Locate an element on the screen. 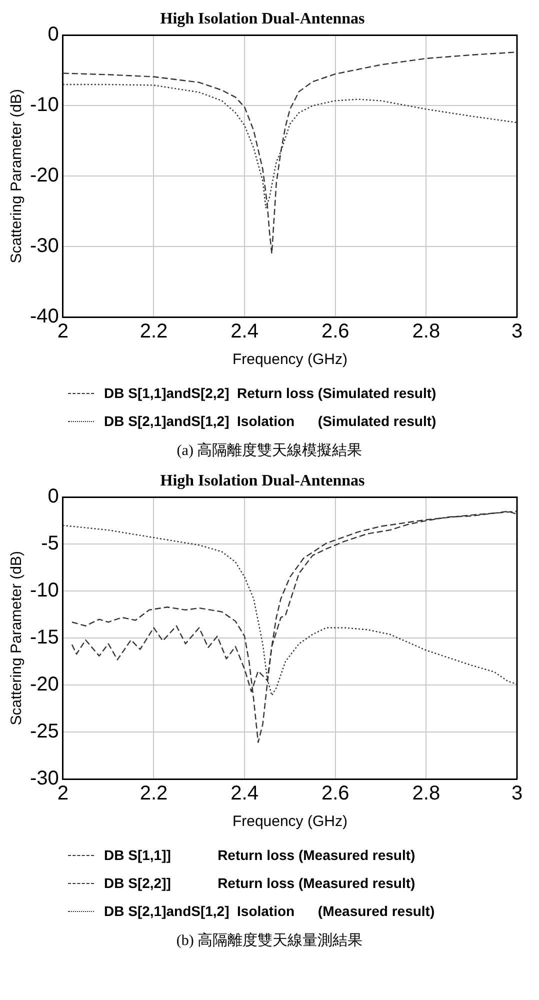 The height and width of the screenshot is (1000, 539). y-tick-label: -5 is located at coordinates (50, 543).